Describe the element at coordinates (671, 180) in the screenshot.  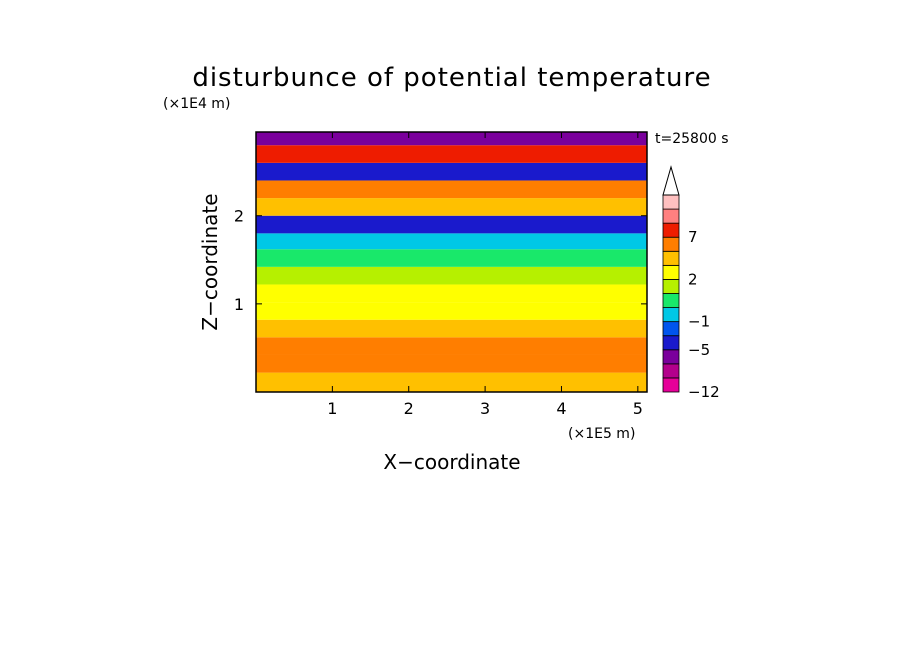
I see `colorbar-extend-arrow` at that location.